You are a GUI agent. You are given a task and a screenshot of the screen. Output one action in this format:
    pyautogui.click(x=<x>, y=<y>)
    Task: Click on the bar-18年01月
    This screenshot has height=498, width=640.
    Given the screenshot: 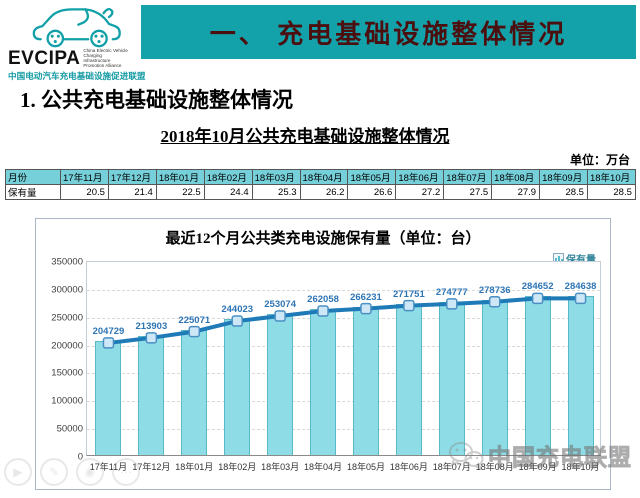 What is the action you would take?
    pyautogui.click(x=194, y=392)
    